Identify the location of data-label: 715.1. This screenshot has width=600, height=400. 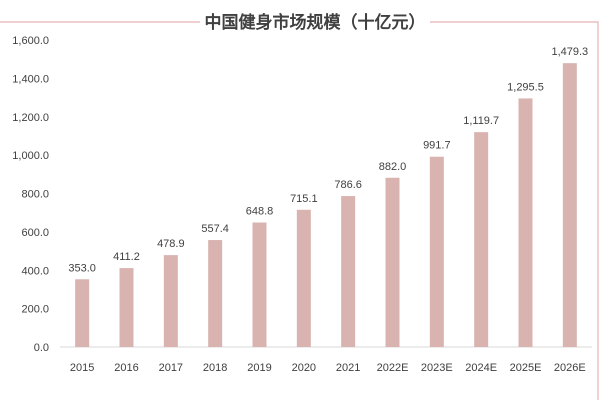
(304, 199).